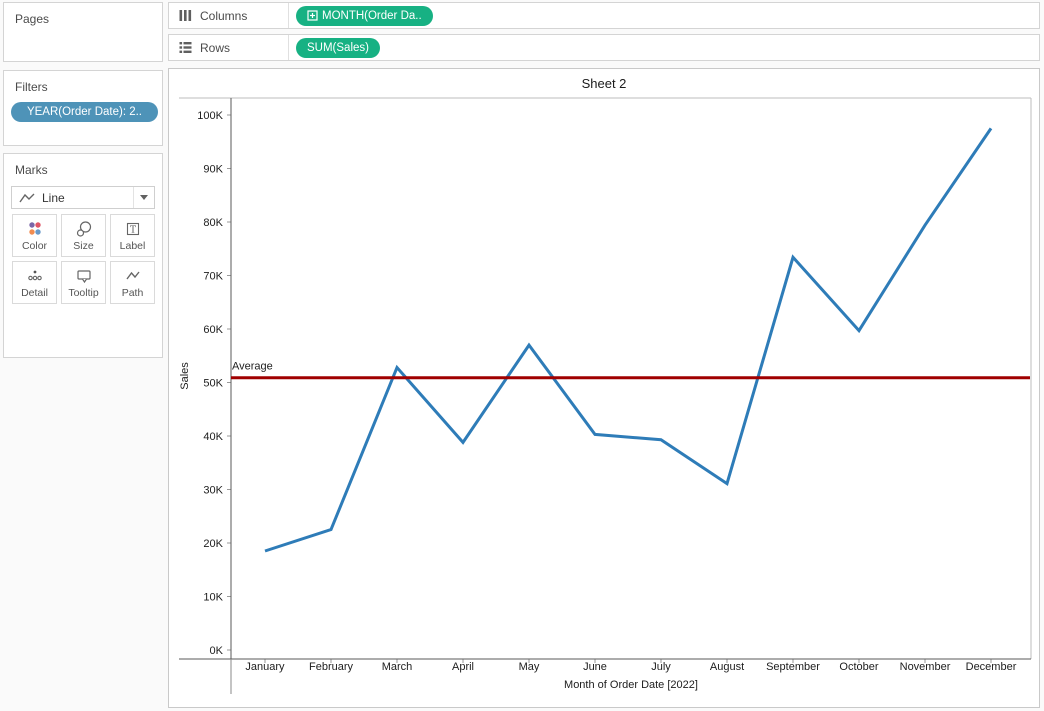 The image size is (1044, 711). I want to click on svg-text: February, so click(331, 667).